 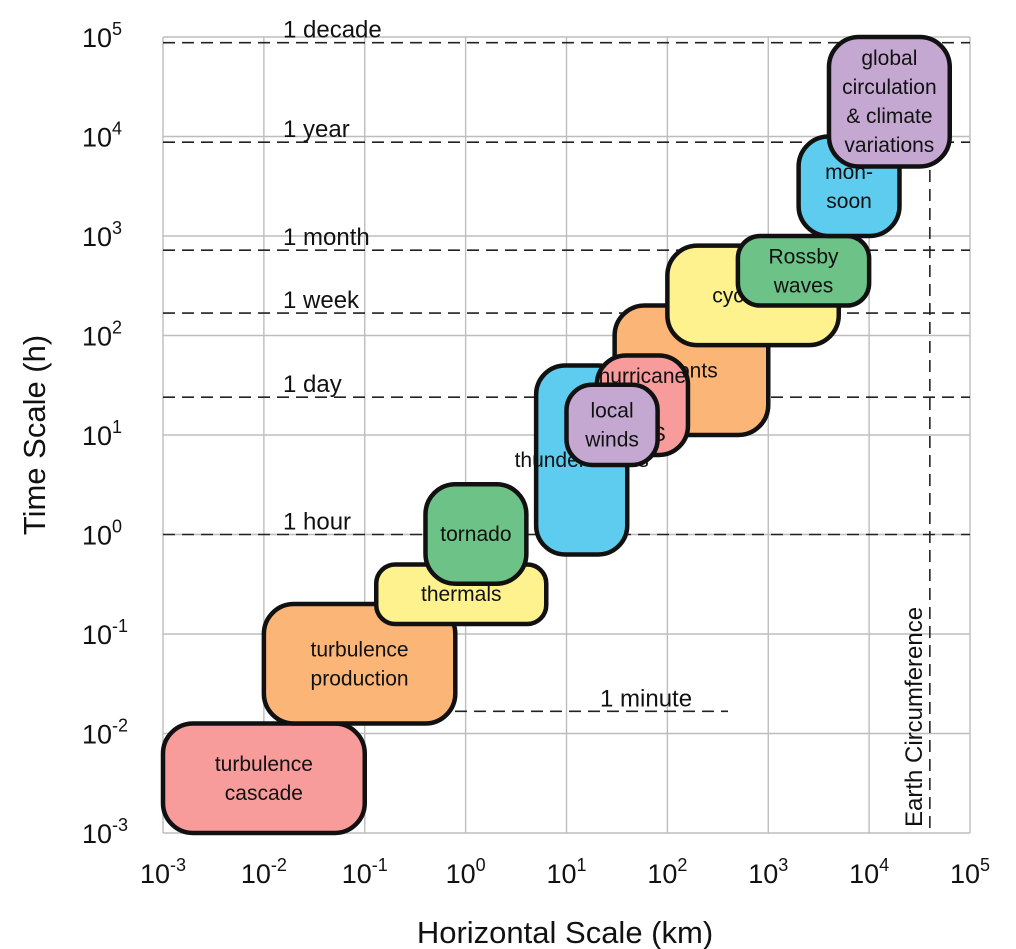 I want to click on time-reference-label: 1 hour, so click(x=317, y=522).